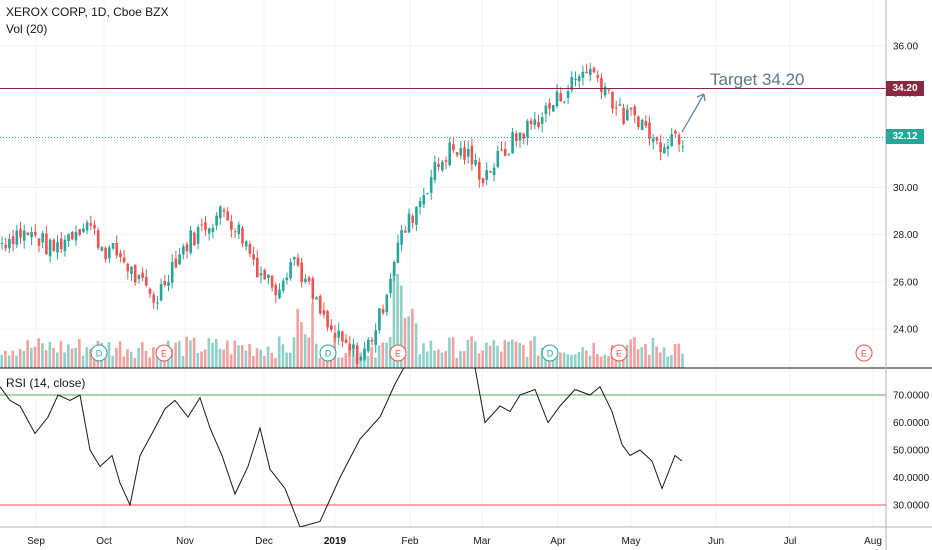 This screenshot has height=550, width=932. What do you see at coordinates (482, 541) in the screenshot?
I see `time-tick-label: Mar` at bounding box center [482, 541].